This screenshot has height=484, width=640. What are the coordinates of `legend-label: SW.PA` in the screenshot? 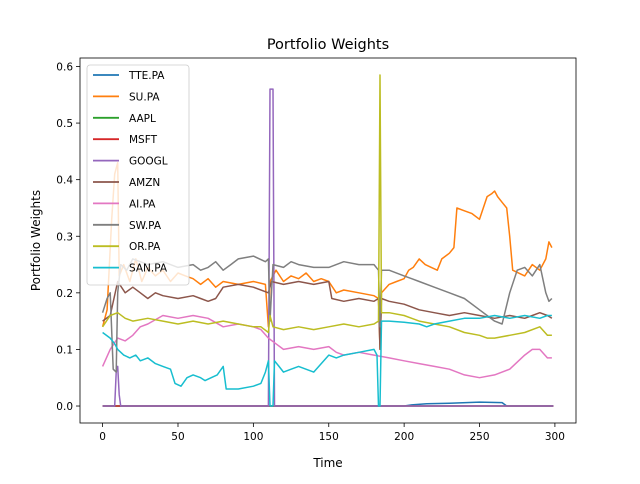 It's located at (145, 226).